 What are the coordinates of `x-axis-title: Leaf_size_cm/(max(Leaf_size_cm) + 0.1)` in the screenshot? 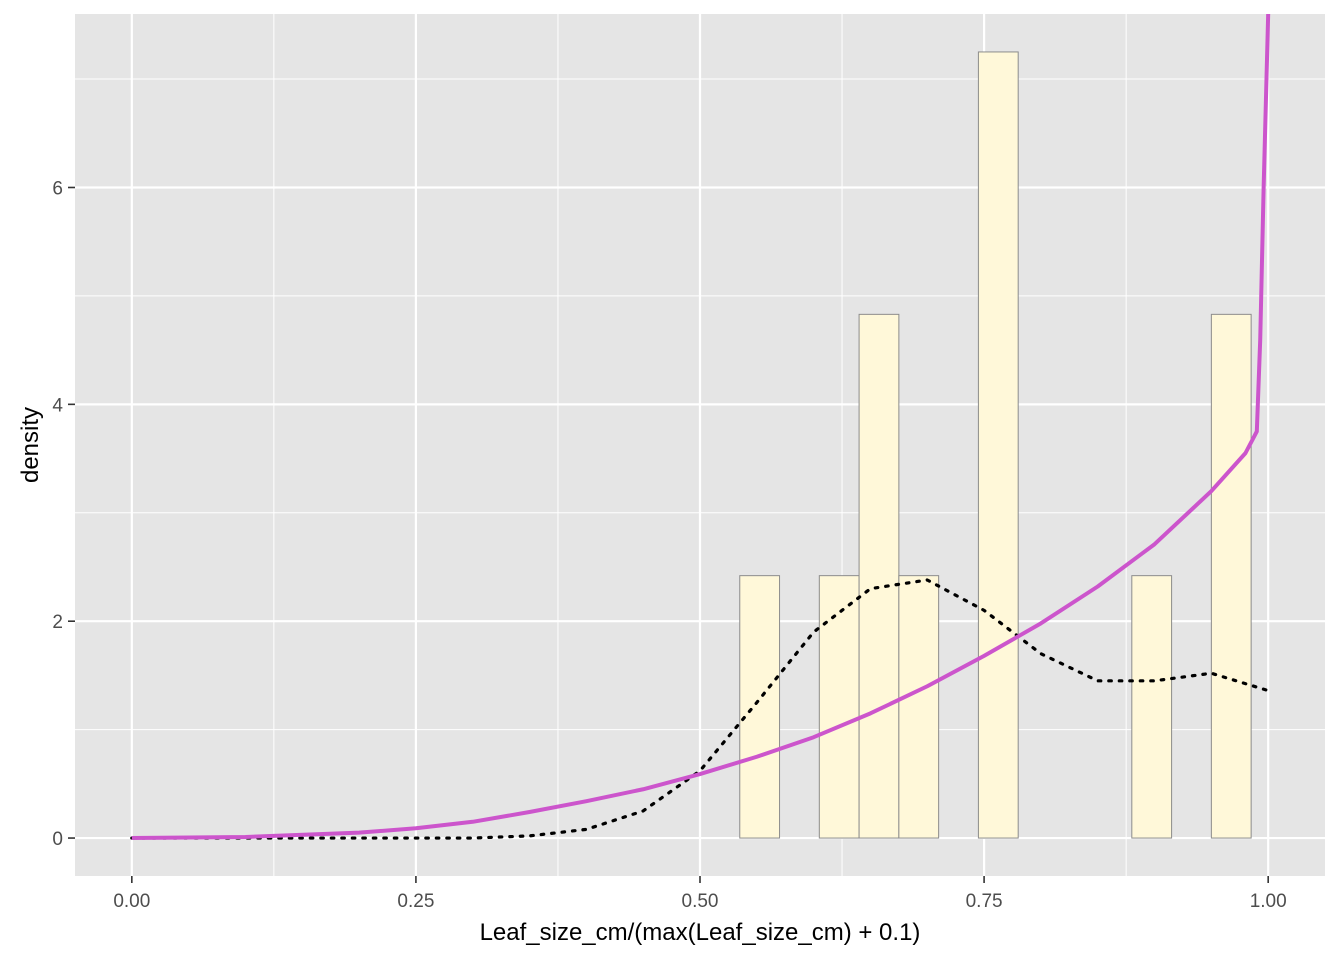 It's located at (700, 932).